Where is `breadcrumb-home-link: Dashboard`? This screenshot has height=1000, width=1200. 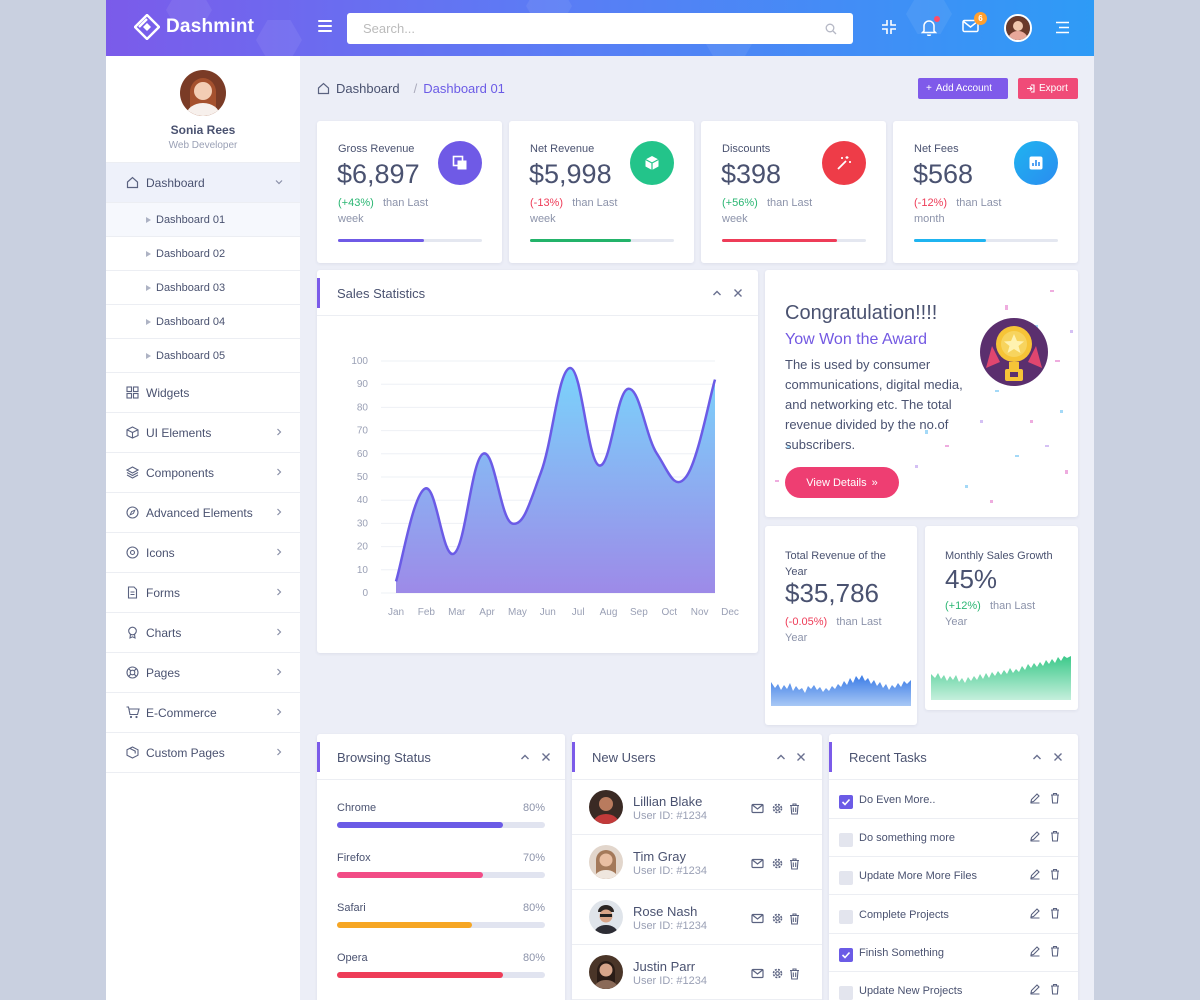 breadcrumb-home-link: Dashboard is located at coordinates (368, 88).